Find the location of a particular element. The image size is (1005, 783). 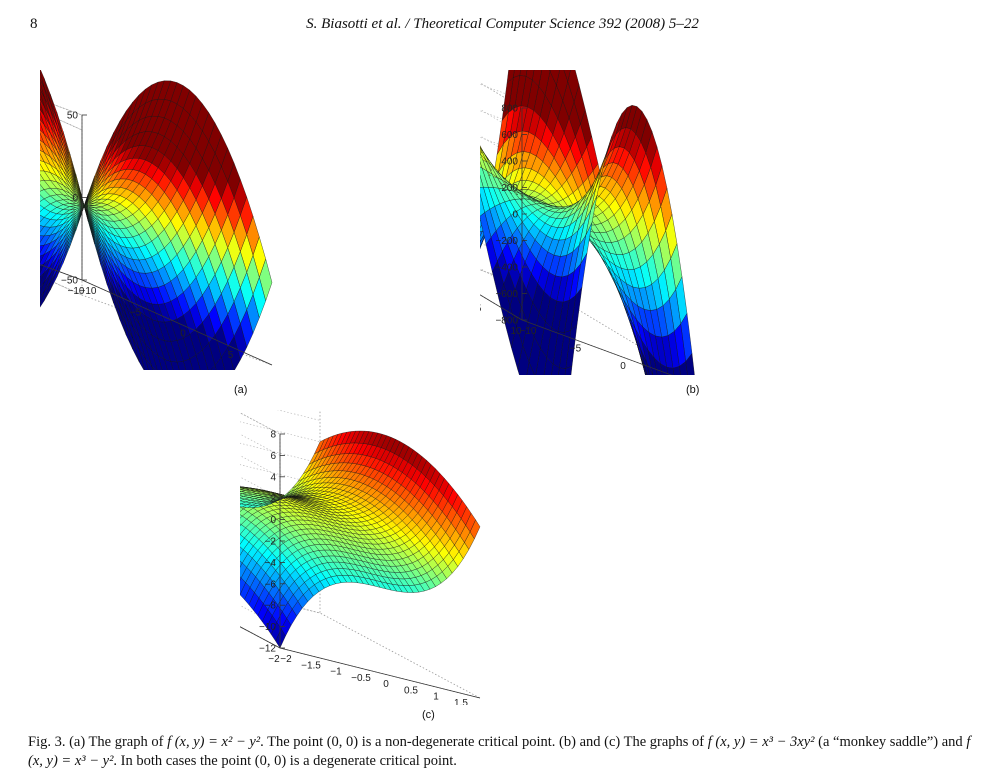

z-tick-label: −10 is located at coordinates (267, 627).